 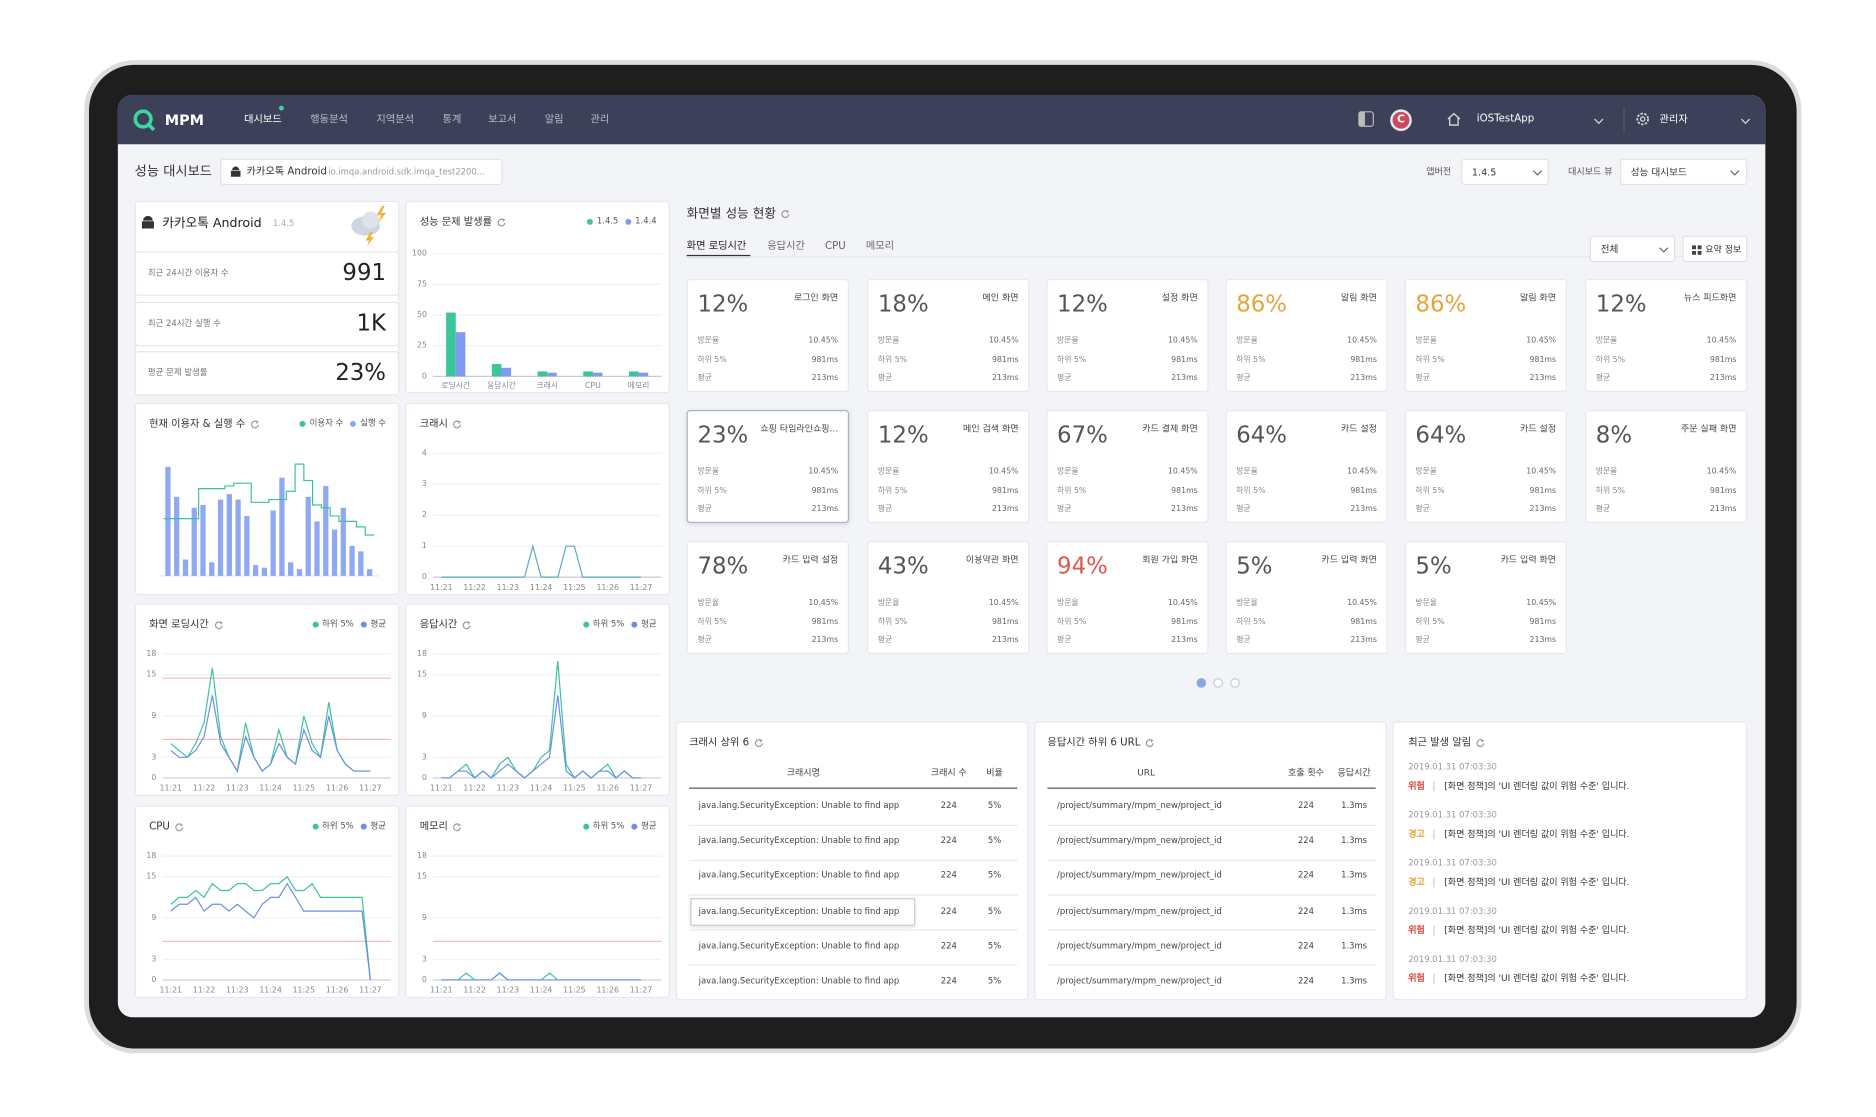 What do you see at coordinates (948, 467) in the screenshot?
I see `screen-card: 12% 메인 검색 화면 방문율 10.45% 하위 5% 981ms 평균 213ms` at bounding box center [948, 467].